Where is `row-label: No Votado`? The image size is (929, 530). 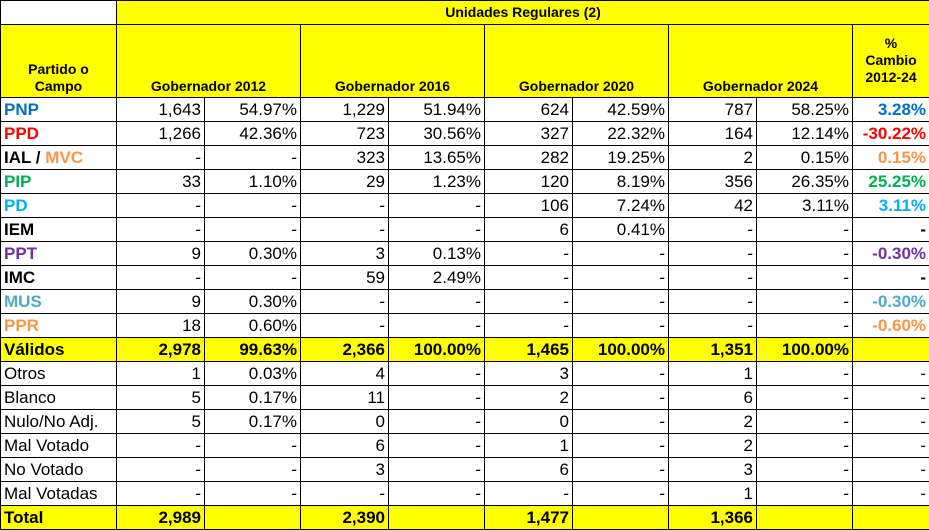
row-label: No Votado is located at coordinates (59, 470).